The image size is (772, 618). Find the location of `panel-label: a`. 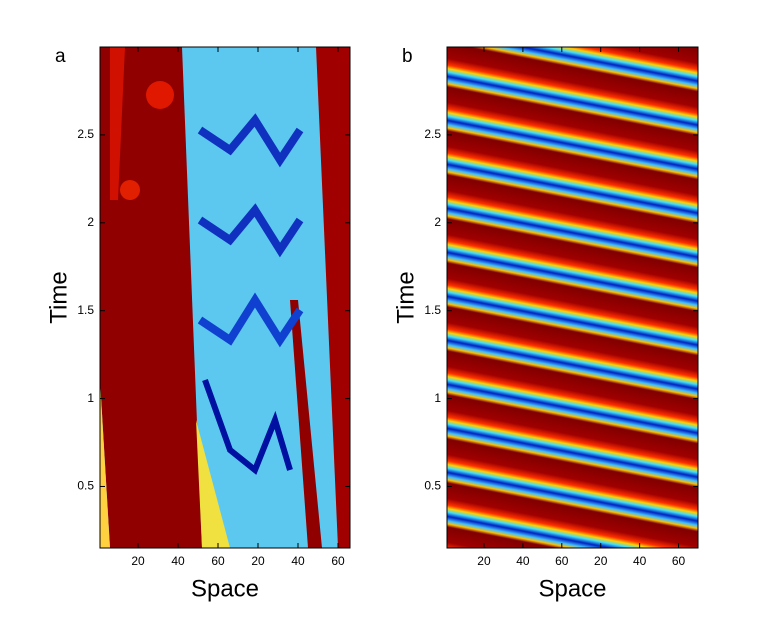

panel-label: a is located at coordinates (60, 56).